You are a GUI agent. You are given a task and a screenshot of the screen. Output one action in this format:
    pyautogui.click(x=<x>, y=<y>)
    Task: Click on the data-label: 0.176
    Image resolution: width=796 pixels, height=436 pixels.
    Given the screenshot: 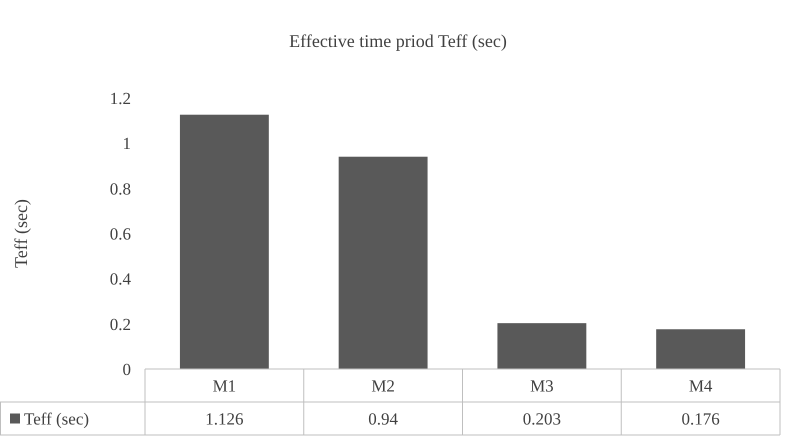 What is the action you would take?
    pyautogui.click(x=701, y=418)
    